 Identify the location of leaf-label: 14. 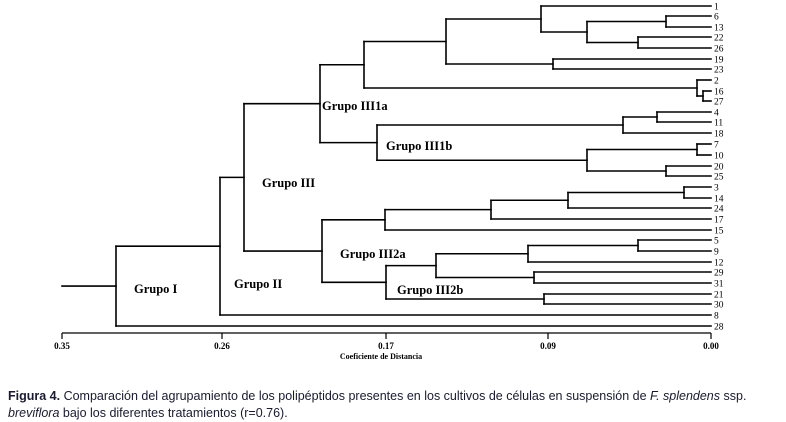
(719, 200).